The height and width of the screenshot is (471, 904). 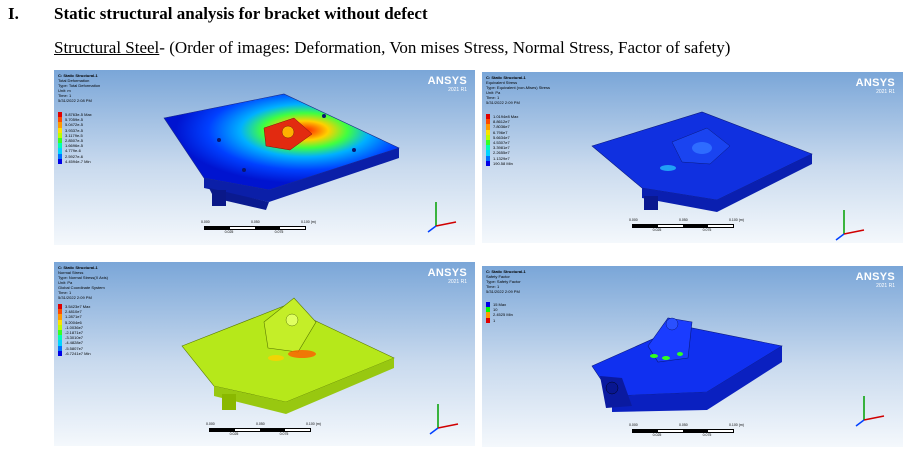 I want to click on legend-label: 4.779e-6, so click(x=73, y=151).